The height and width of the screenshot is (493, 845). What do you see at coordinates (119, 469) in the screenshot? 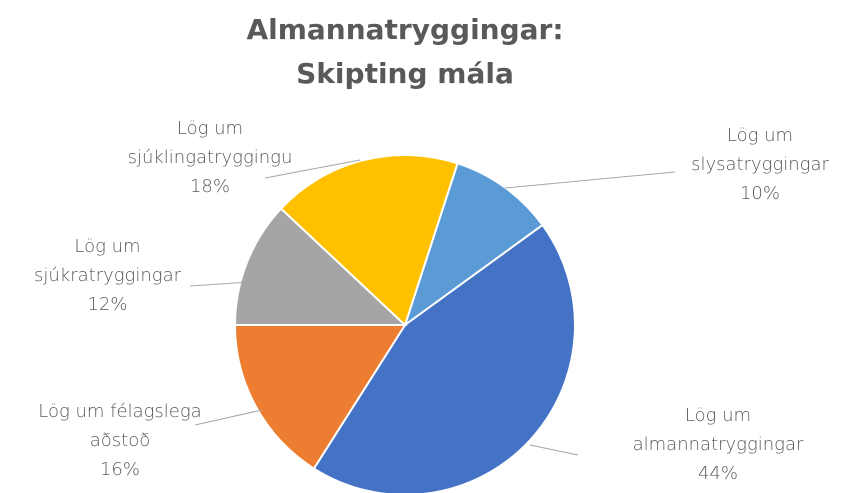
I see `percent-label: 16%` at bounding box center [119, 469].